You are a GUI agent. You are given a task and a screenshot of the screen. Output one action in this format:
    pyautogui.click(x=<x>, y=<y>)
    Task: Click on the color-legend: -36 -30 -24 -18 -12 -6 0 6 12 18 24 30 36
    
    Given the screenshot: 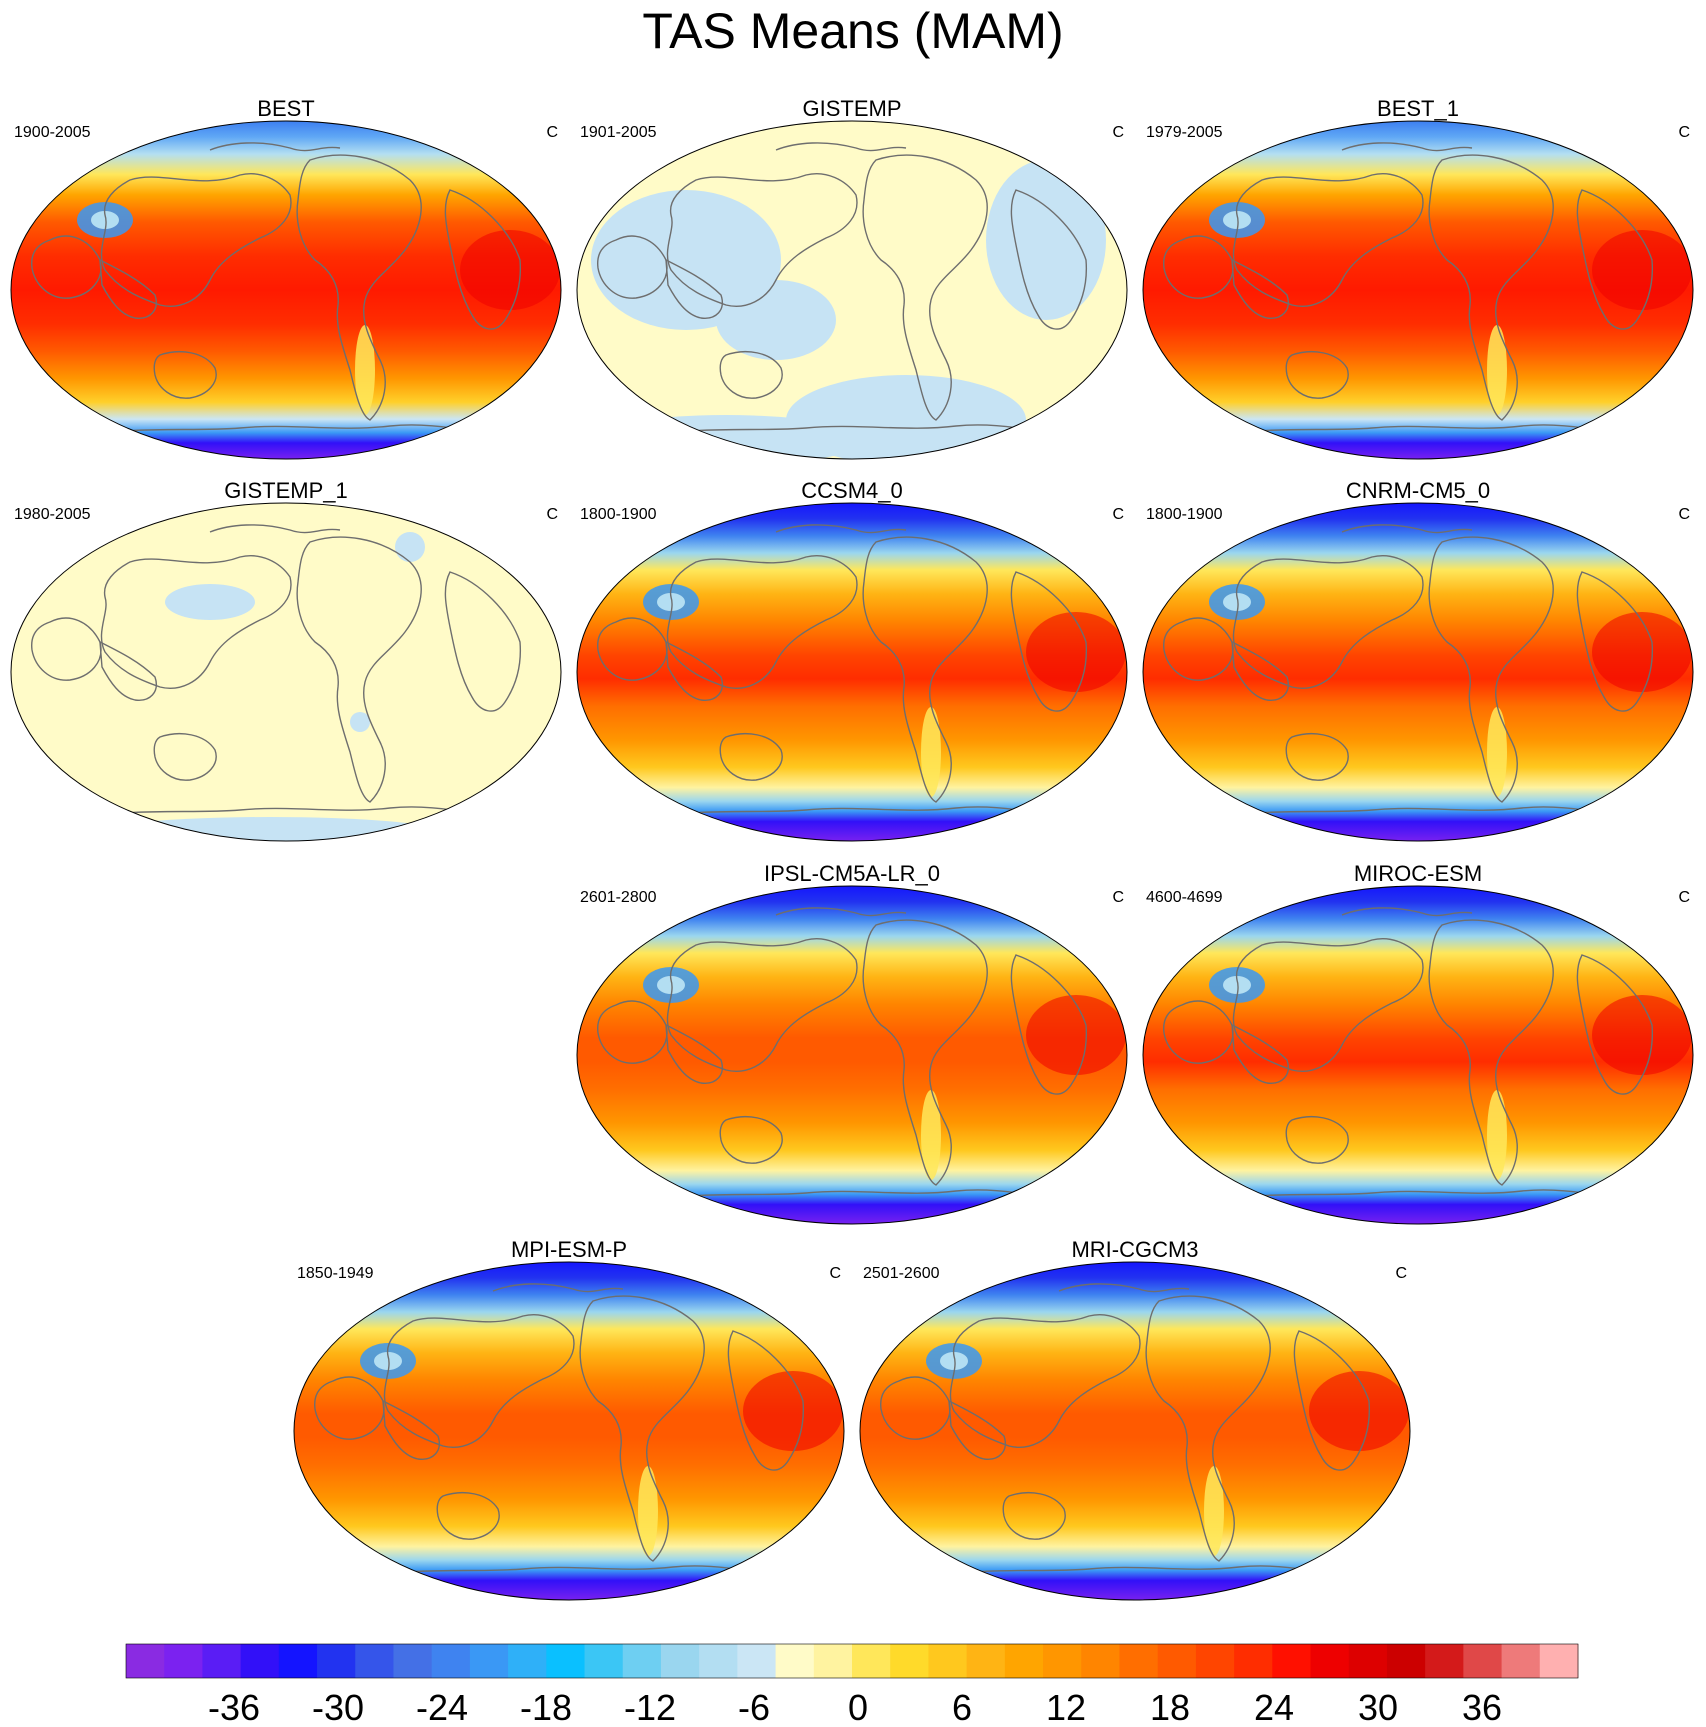 What is the action you would take?
    pyautogui.click(x=853, y=1683)
    